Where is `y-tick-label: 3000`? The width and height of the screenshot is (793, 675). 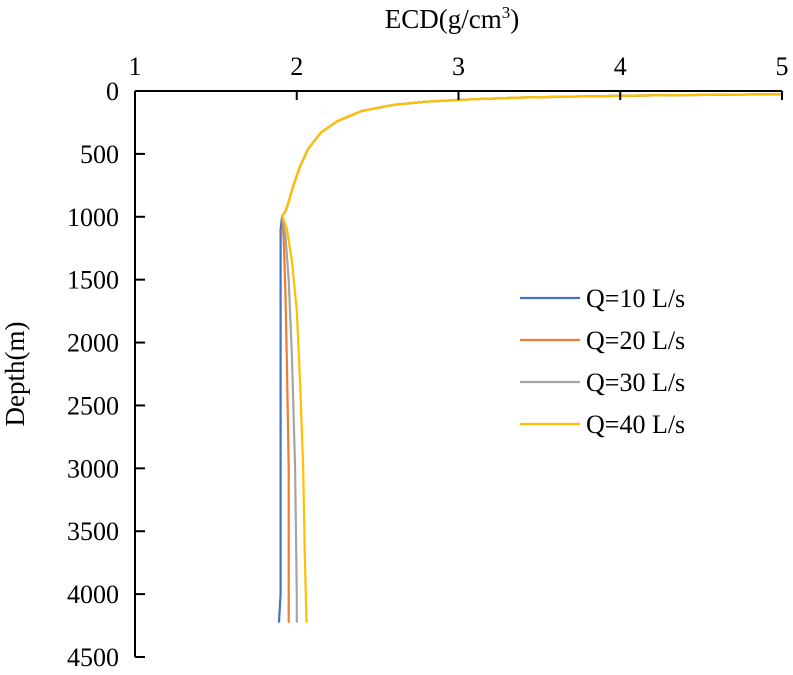
y-tick-label: 3000 is located at coordinates (93, 468).